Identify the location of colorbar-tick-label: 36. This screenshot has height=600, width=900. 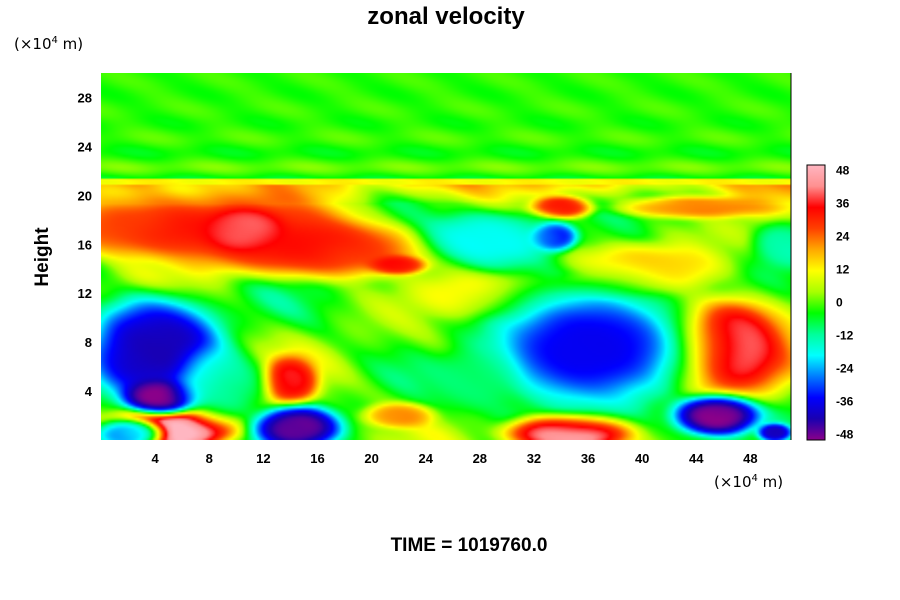
(843, 204).